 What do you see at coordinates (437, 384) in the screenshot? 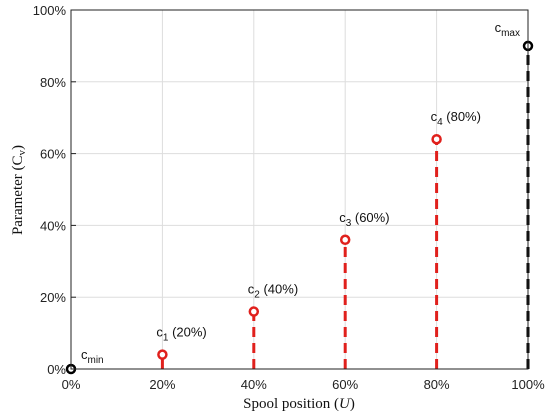
I see `x-tick-label: 80%` at bounding box center [437, 384].